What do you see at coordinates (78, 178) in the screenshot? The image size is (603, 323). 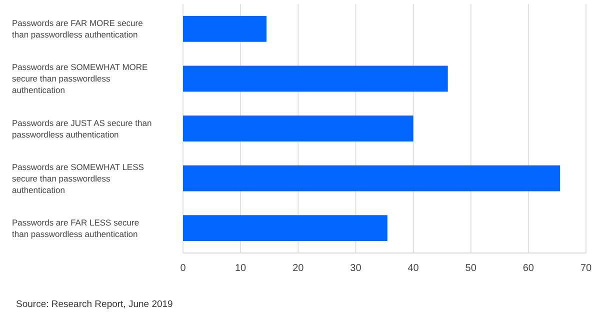 I see `y-tick-label: Passwords are SOMEWHAT LESS secure than passwordless authentication` at bounding box center [78, 178].